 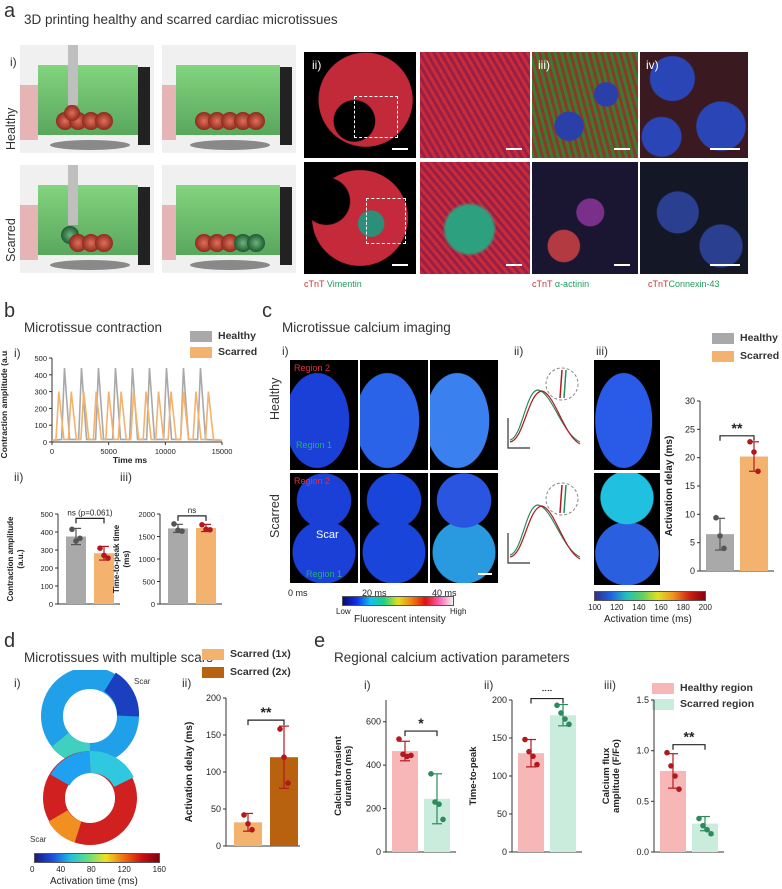 I want to click on y-tick-label: 30, so click(x=690, y=401).